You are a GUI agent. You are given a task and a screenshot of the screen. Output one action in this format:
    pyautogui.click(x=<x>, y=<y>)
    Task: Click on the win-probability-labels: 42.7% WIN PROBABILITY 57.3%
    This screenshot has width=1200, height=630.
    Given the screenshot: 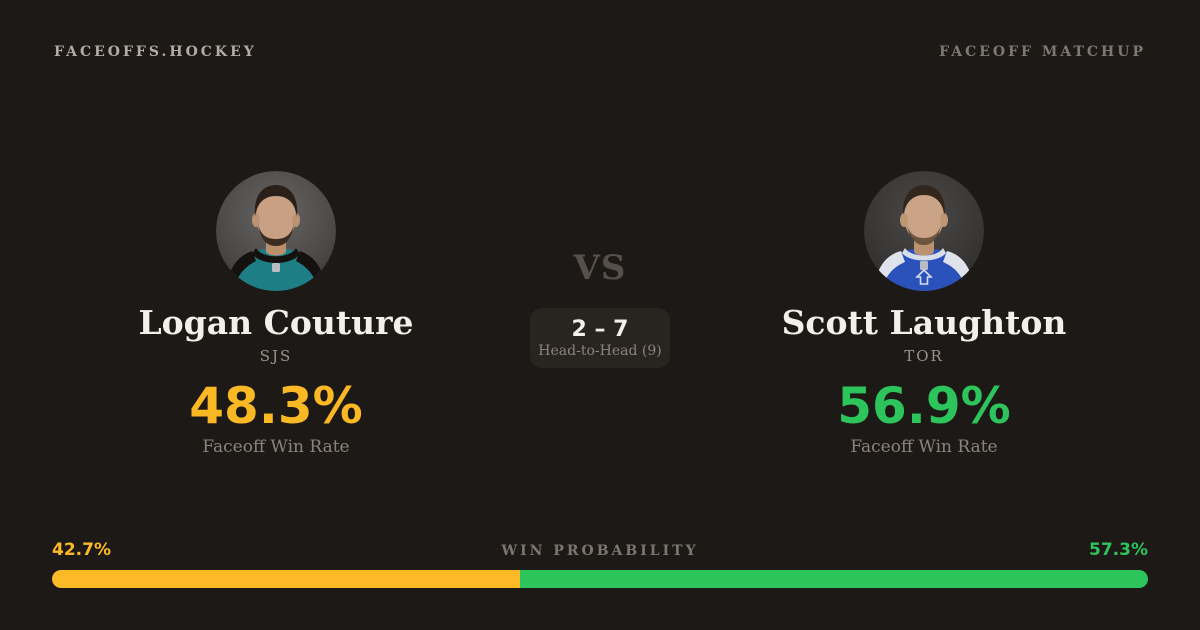 What is the action you would take?
    pyautogui.click(x=600, y=550)
    